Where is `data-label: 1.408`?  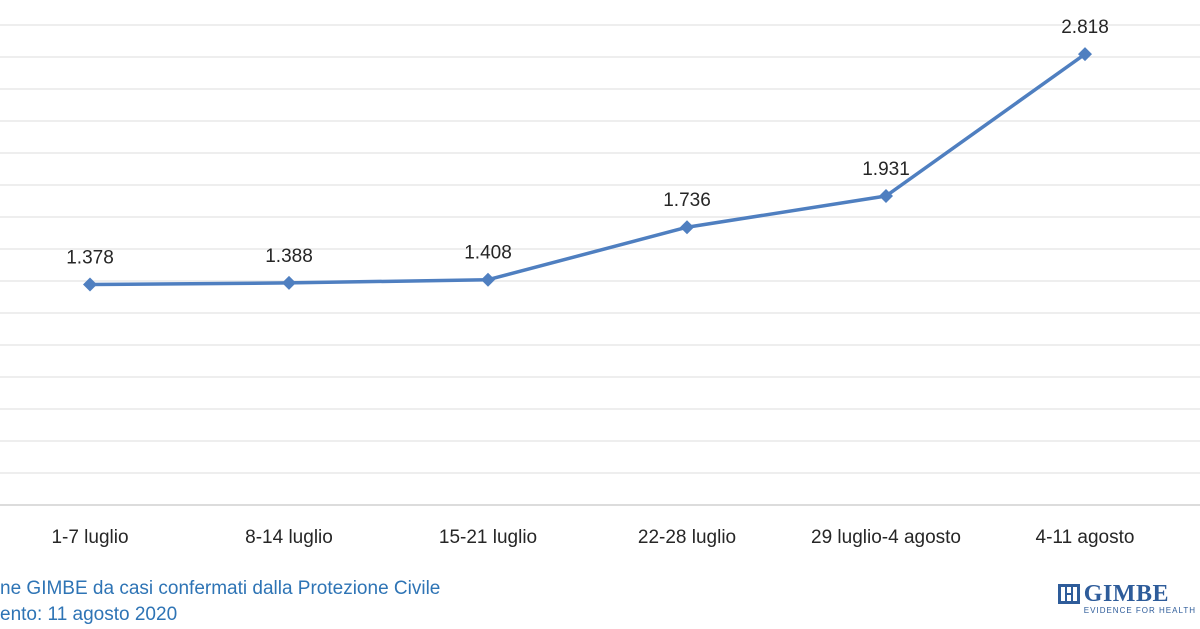
data-label: 1.408 is located at coordinates (488, 253).